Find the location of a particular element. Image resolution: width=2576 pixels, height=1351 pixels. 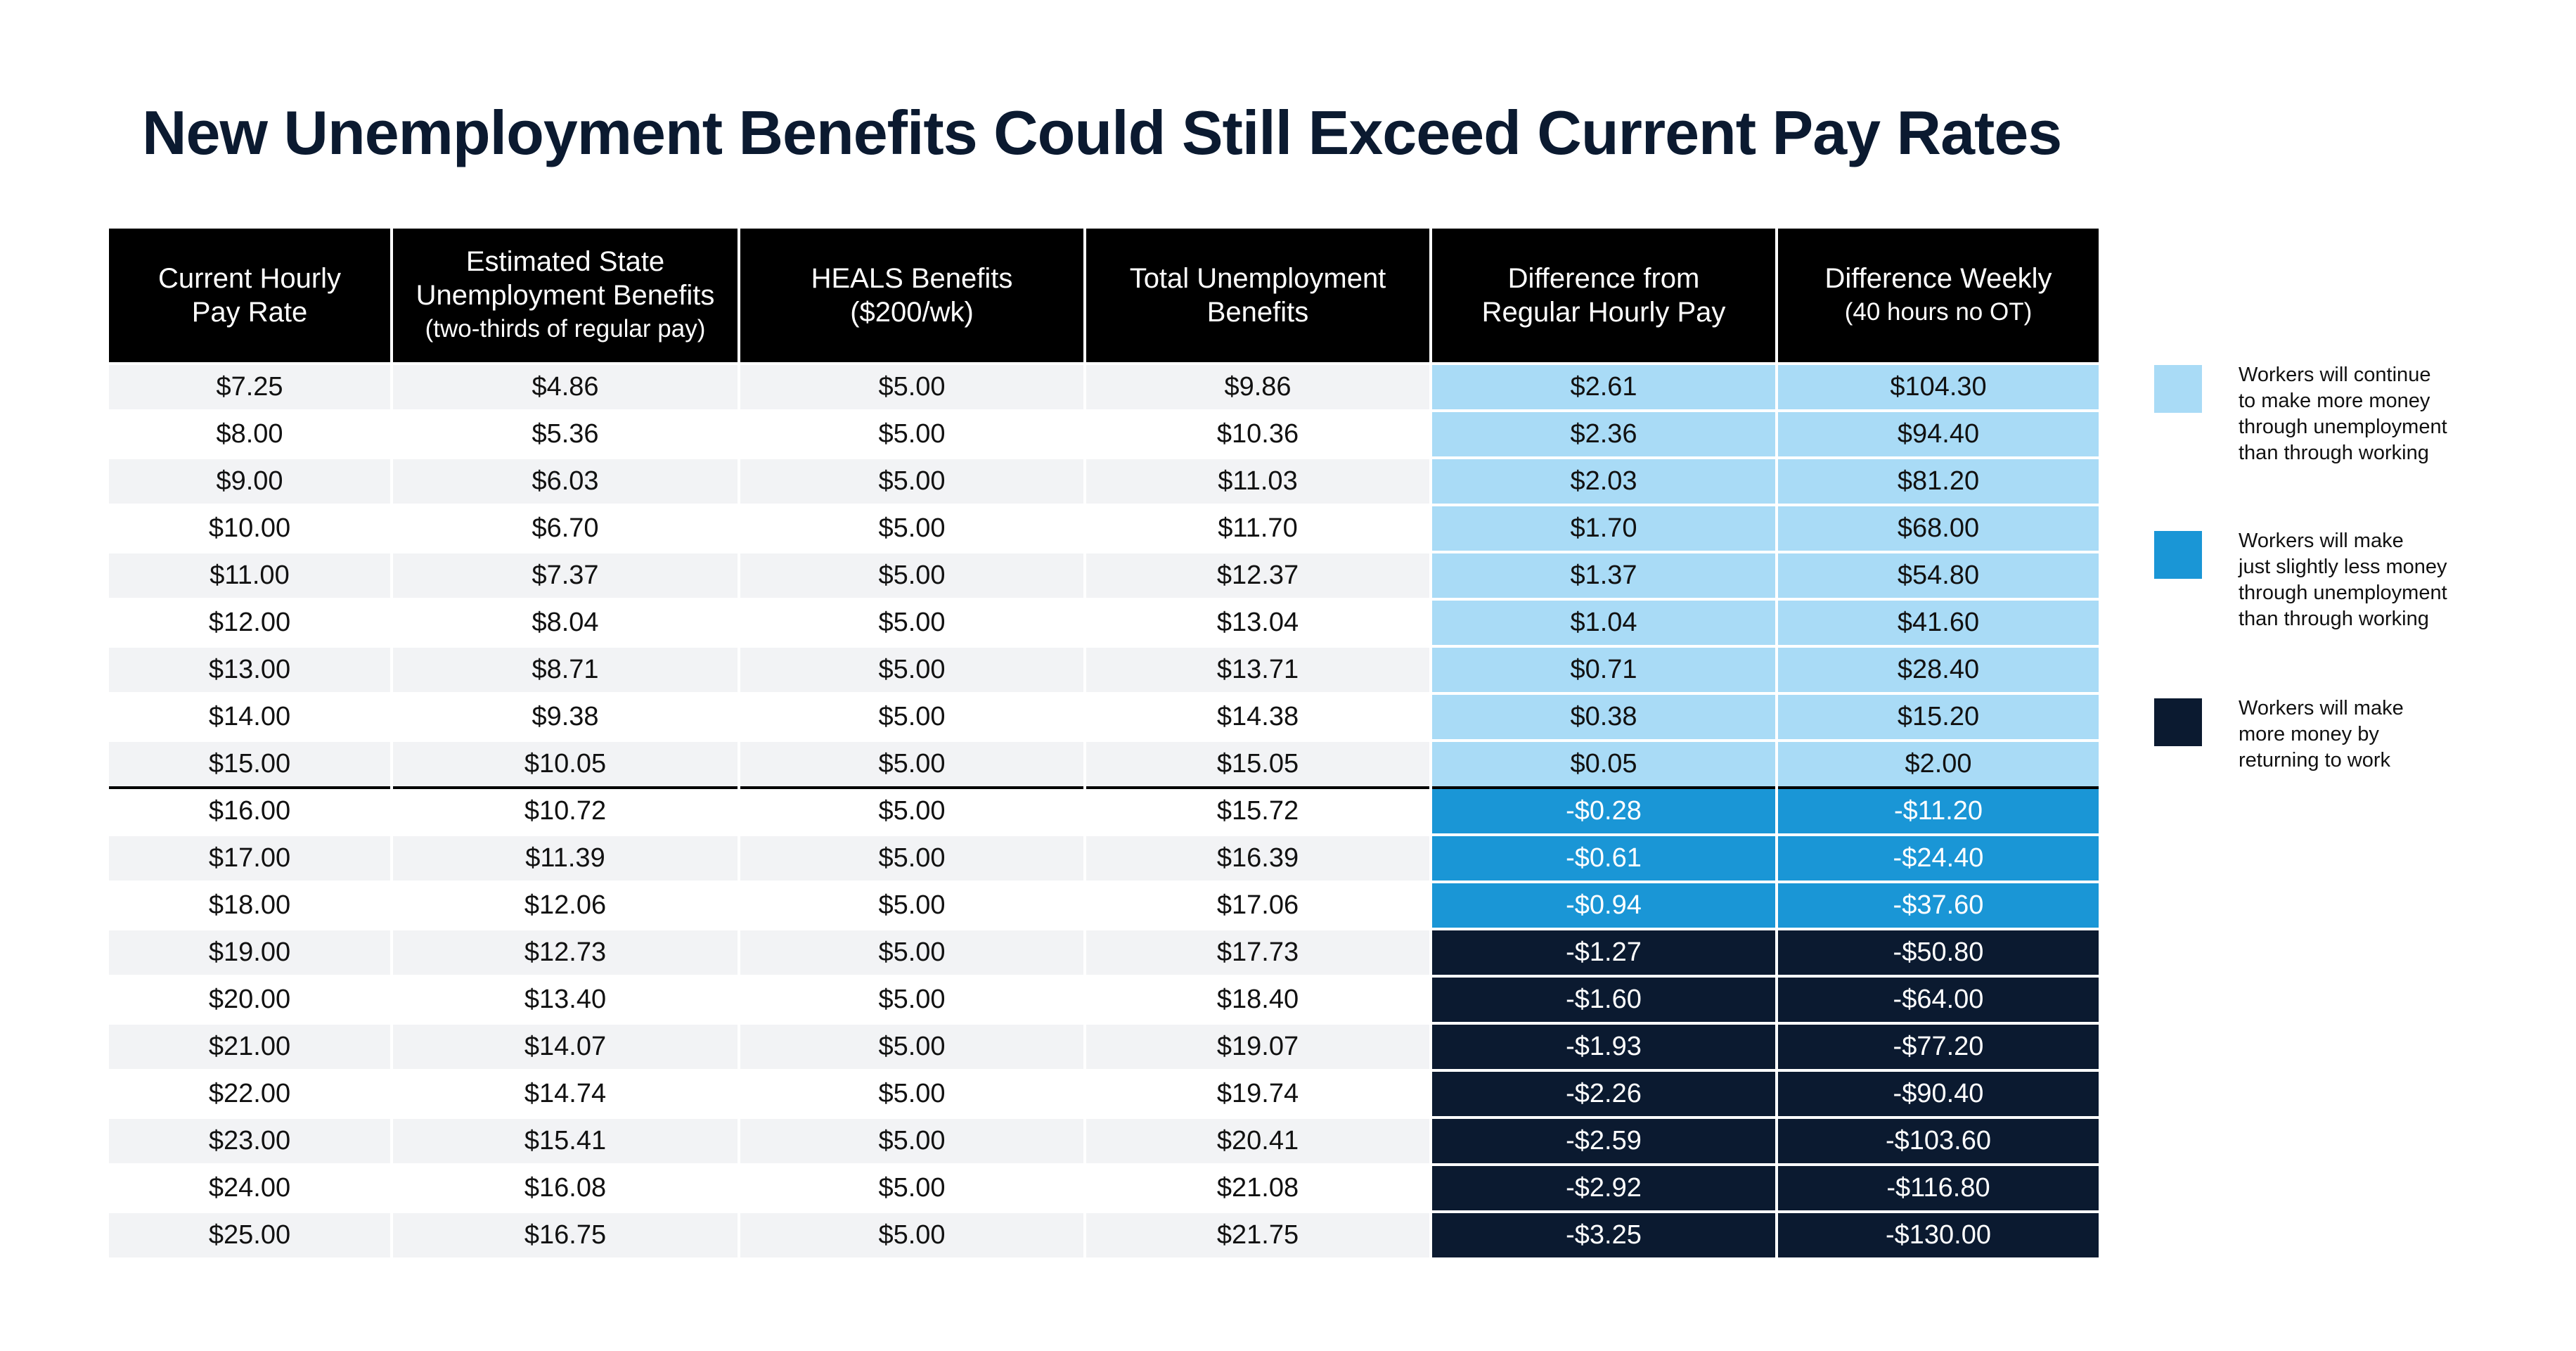

table-row: $17.00 $11.39 $5.00 $16.39 -$0.61 -$24.40 is located at coordinates (1104, 858).